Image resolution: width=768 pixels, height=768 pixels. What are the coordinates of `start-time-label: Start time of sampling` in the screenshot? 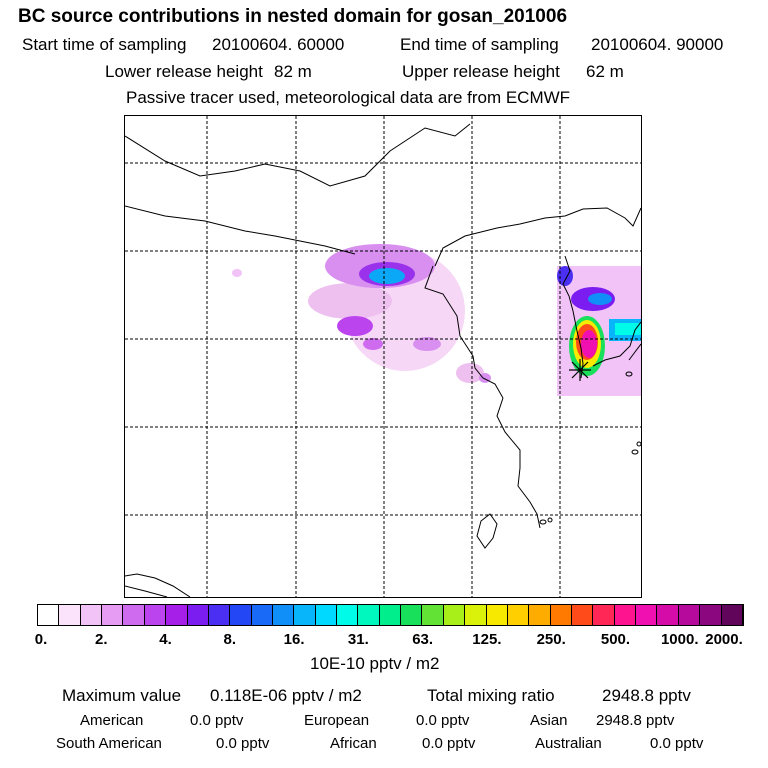 It's located at (104, 44).